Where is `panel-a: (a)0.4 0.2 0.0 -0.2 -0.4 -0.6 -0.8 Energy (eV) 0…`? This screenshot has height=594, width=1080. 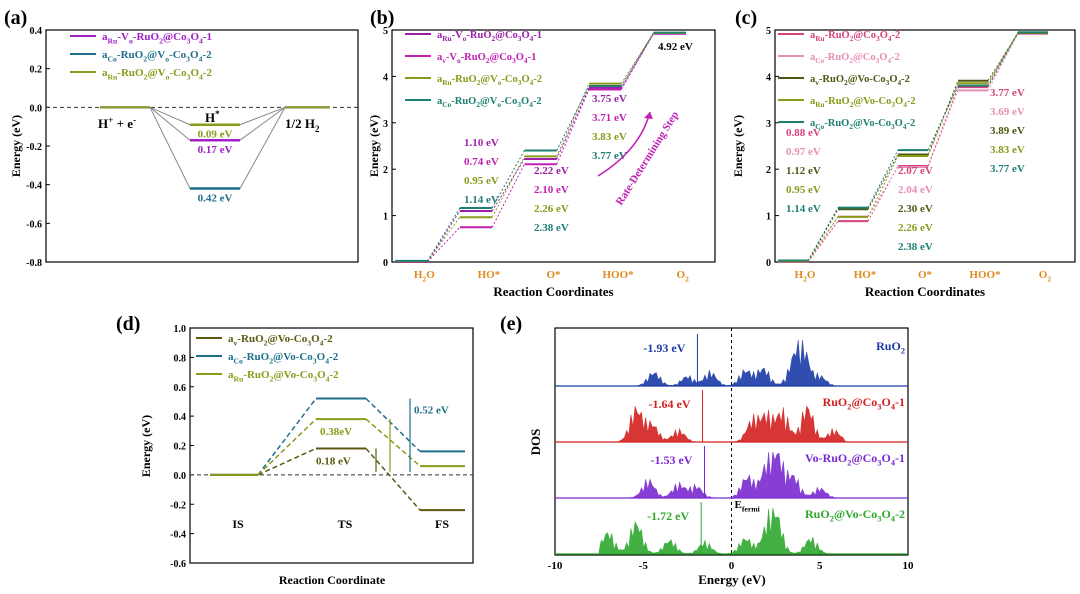 panel-a: (a)0.4 0.2 0.0 -0.2 -0.4 -0.6 -0.8 Energy (eV) 0… is located at coordinates (181, 138).